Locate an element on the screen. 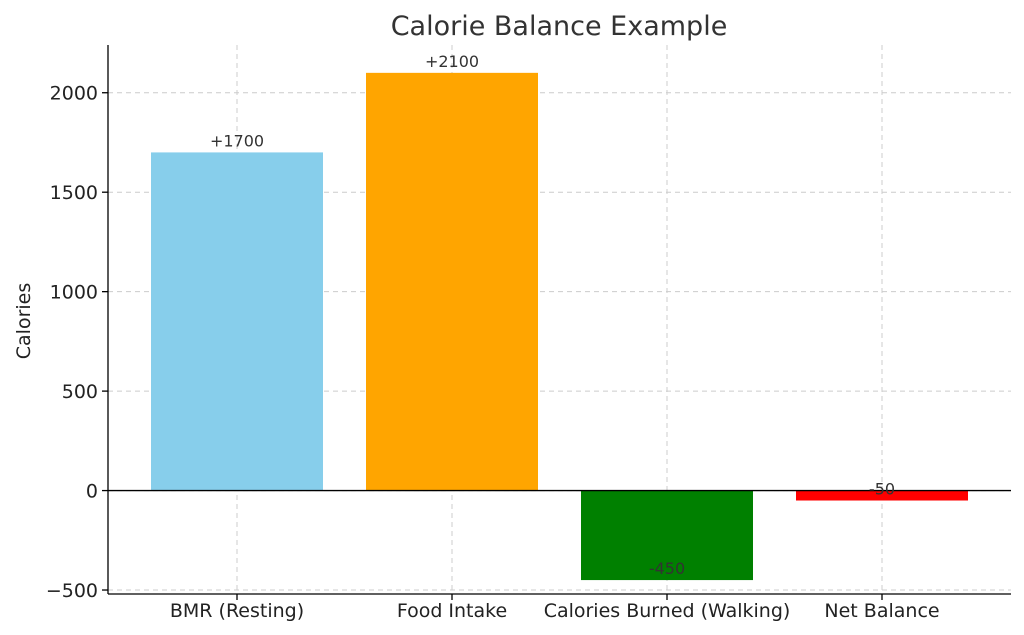 Image resolution: width=1024 pixels, height=635 pixels. x-tick-label: Calories Burned (Walking) is located at coordinates (667, 611).